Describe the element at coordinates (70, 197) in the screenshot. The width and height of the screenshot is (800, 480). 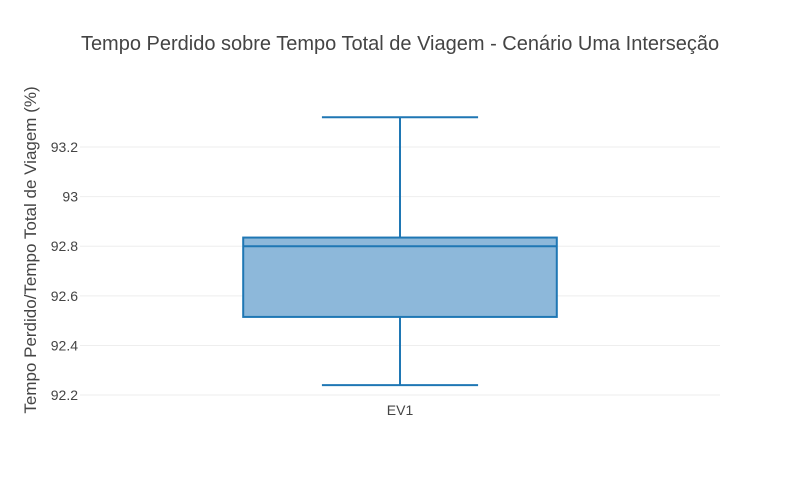
I see `y-tick-label: 93` at that location.